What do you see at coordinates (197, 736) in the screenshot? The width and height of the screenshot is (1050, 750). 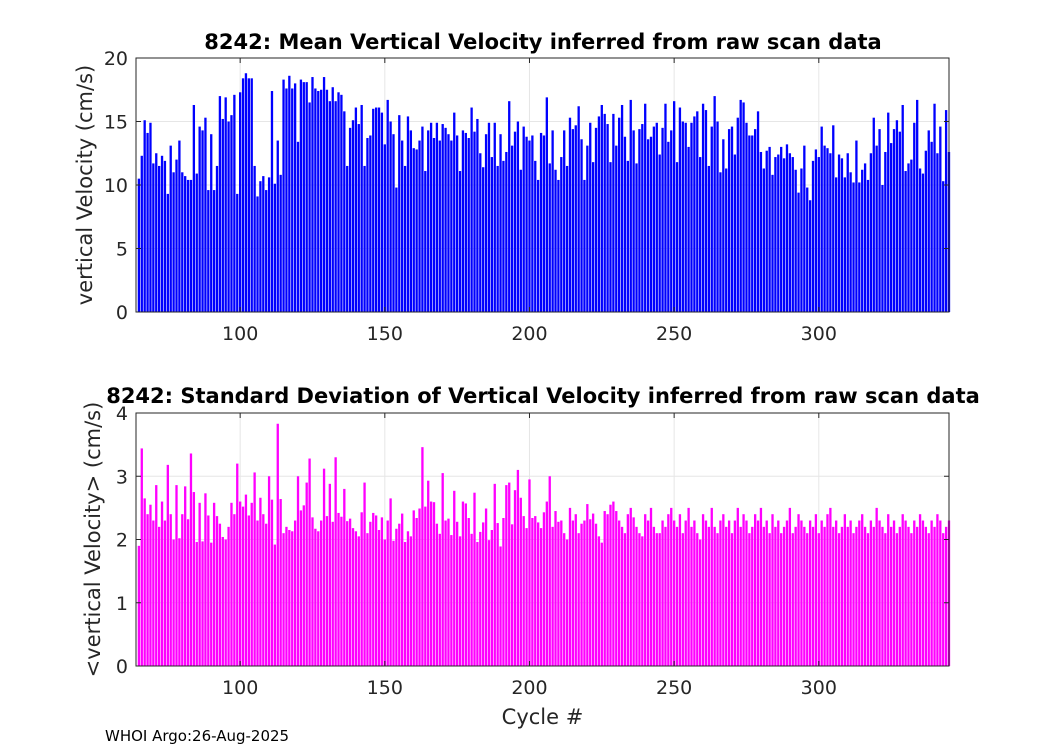 I see `footer-credit: WHOI Argo:26-Aug-2025` at bounding box center [197, 736].